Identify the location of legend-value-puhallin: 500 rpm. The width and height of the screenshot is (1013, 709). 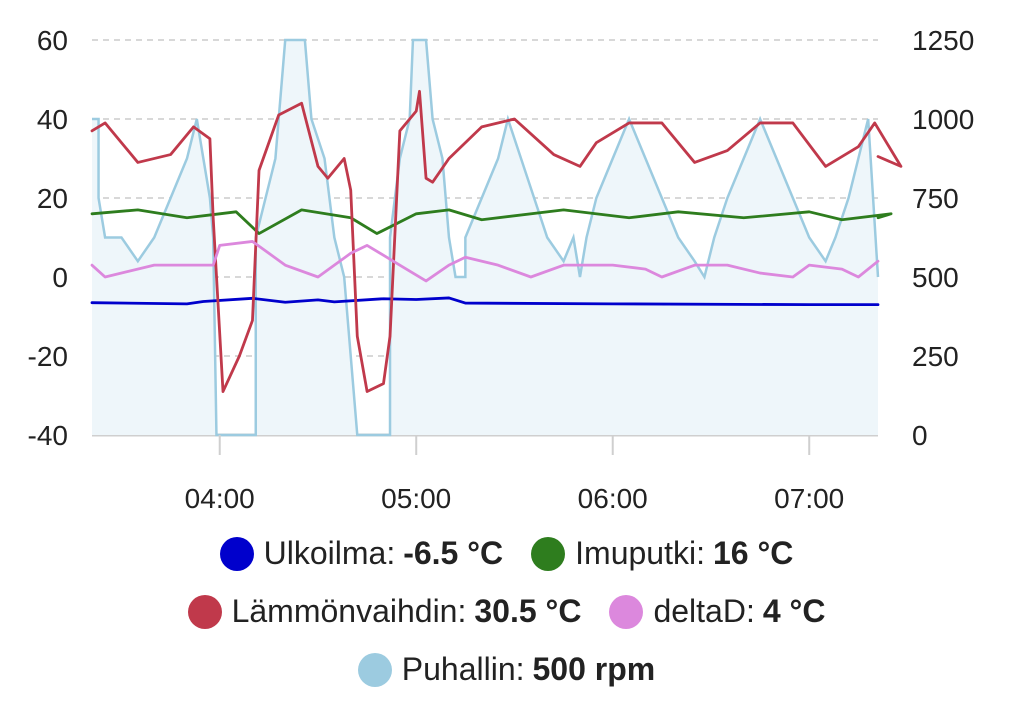
(594, 669).